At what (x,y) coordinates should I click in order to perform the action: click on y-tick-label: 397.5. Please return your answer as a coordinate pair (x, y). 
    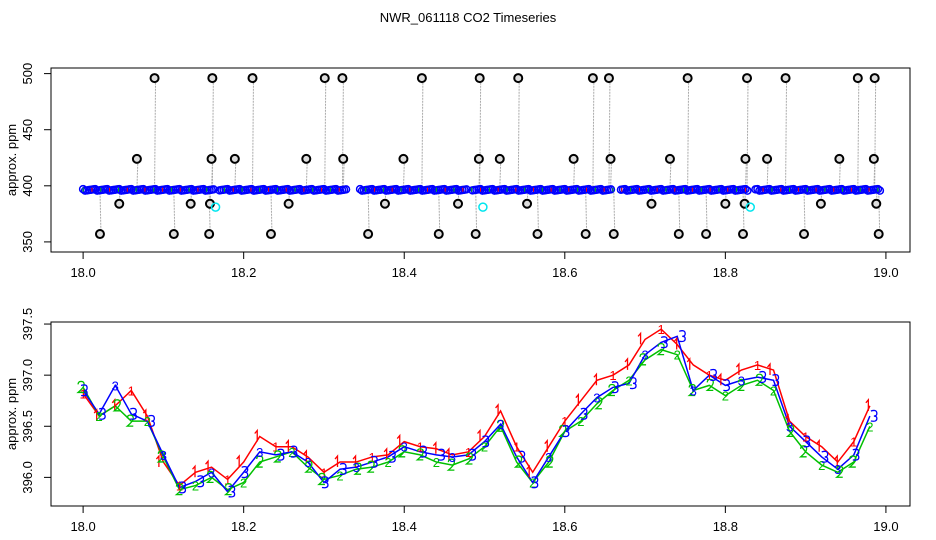
    Looking at the image, I should click on (27, 324).